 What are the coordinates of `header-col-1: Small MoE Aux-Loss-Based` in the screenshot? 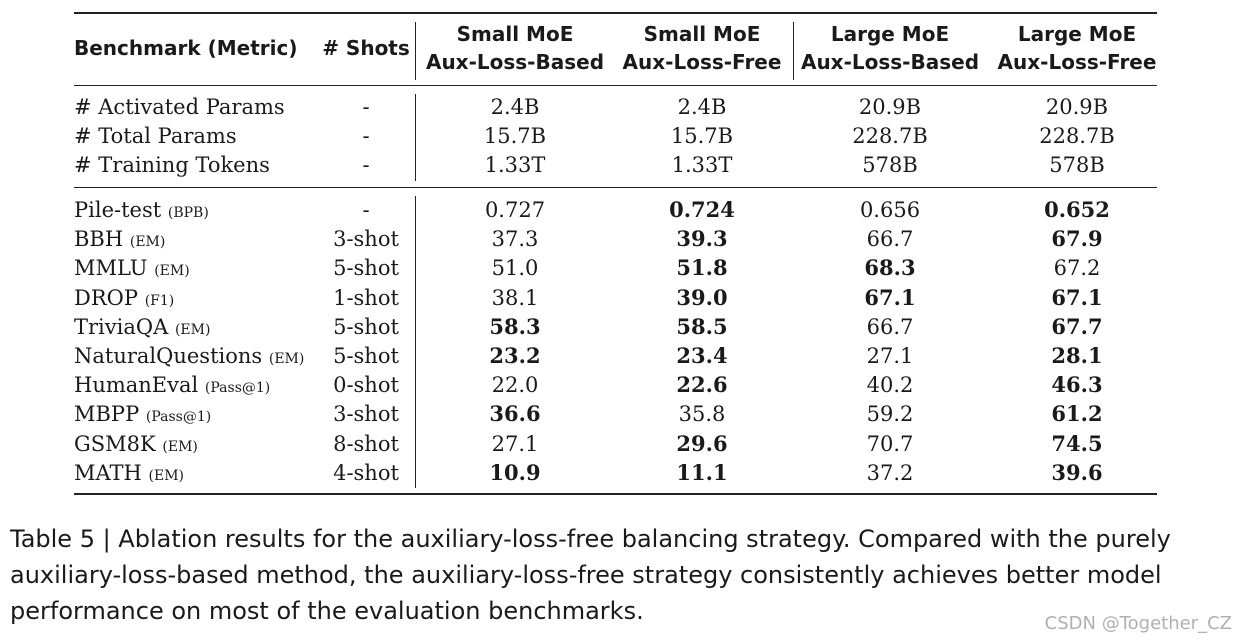 It's located at (515, 48).